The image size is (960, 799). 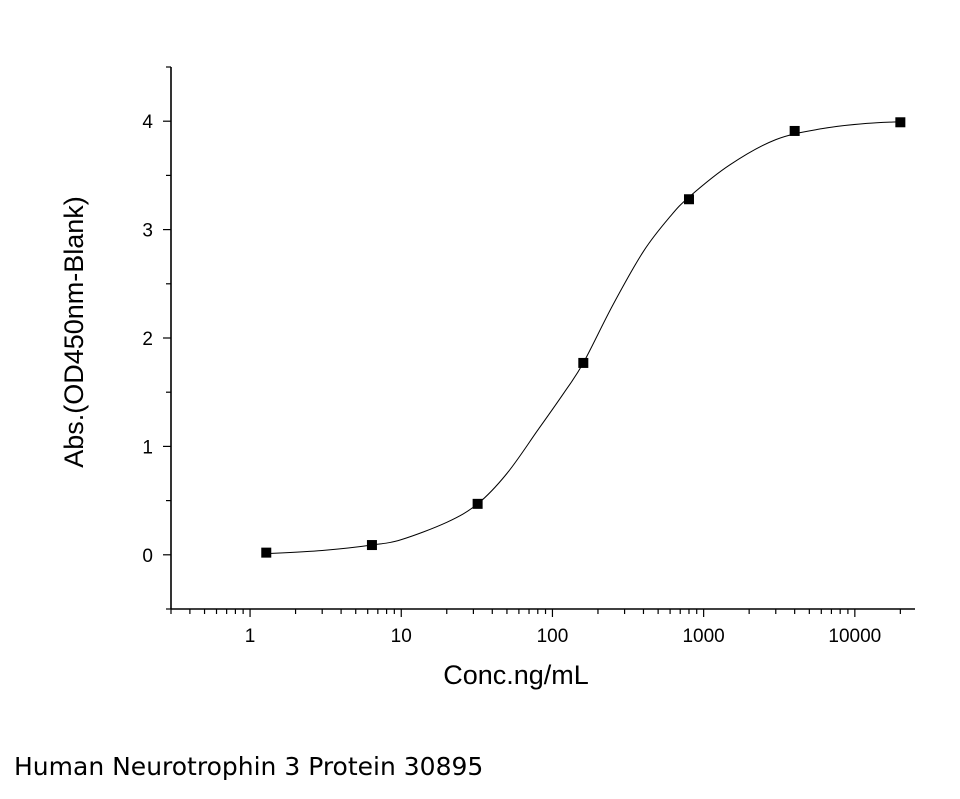 What do you see at coordinates (147, 231) in the screenshot?
I see `y-tick-label: 3` at bounding box center [147, 231].